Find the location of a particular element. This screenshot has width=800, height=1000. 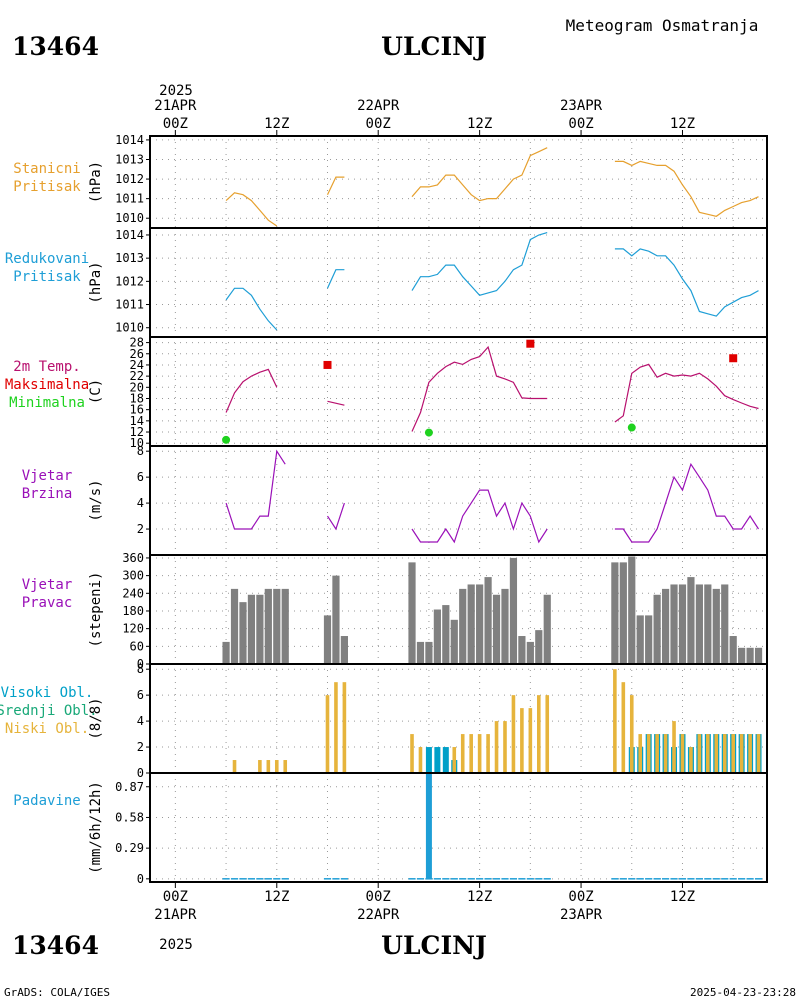

date-label-bottom: 21APR is located at coordinates (175, 915).